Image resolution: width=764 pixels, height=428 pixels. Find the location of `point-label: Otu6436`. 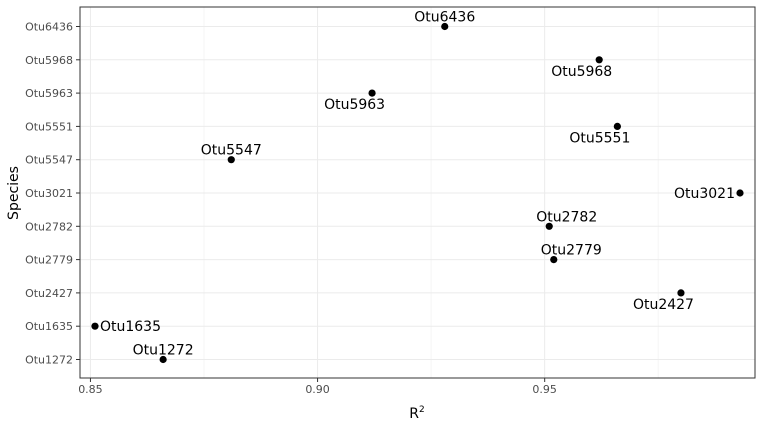

point-label: Otu6436 is located at coordinates (444, 18).